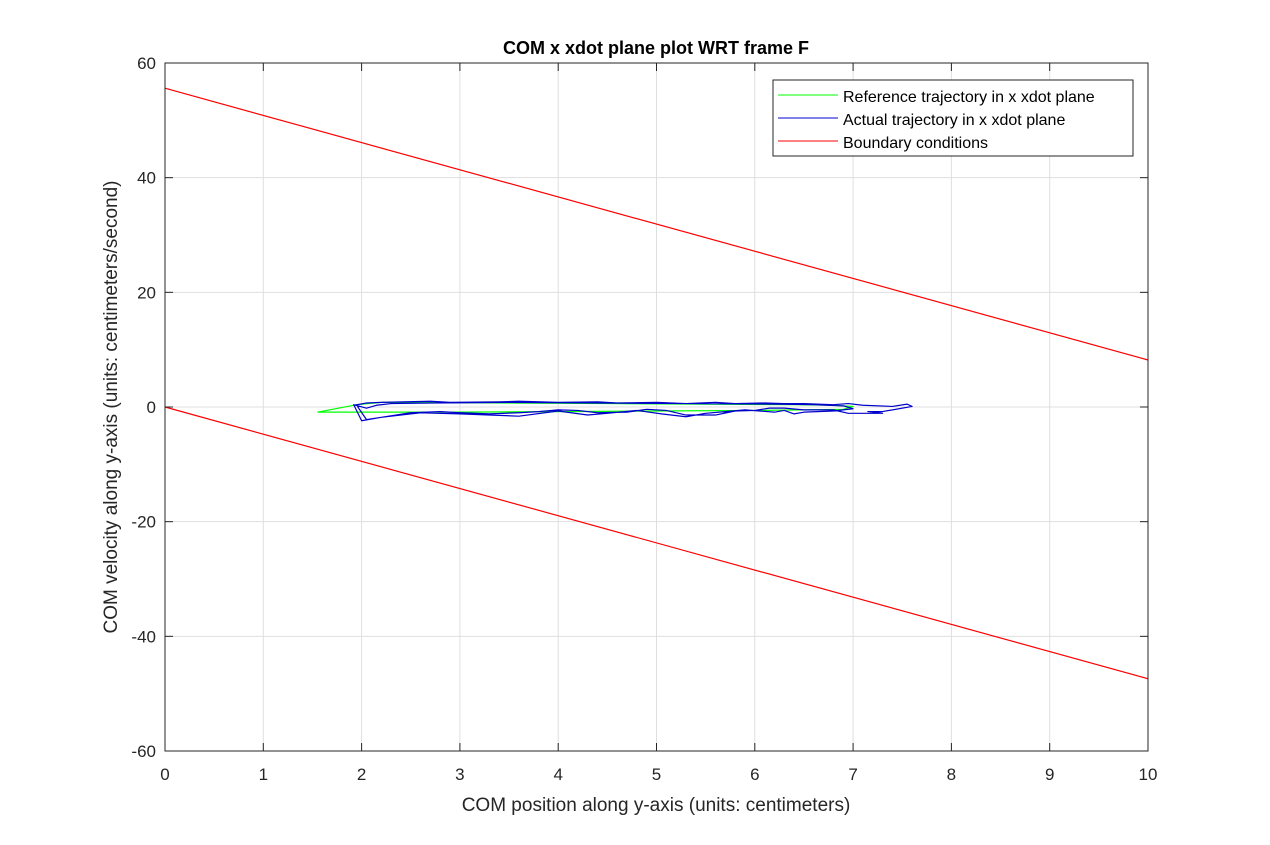 The width and height of the screenshot is (1270, 845). What do you see at coordinates (459, 774) in the screenshot?
I see `x-tick-label: 3` at bounding box center [459, 774].